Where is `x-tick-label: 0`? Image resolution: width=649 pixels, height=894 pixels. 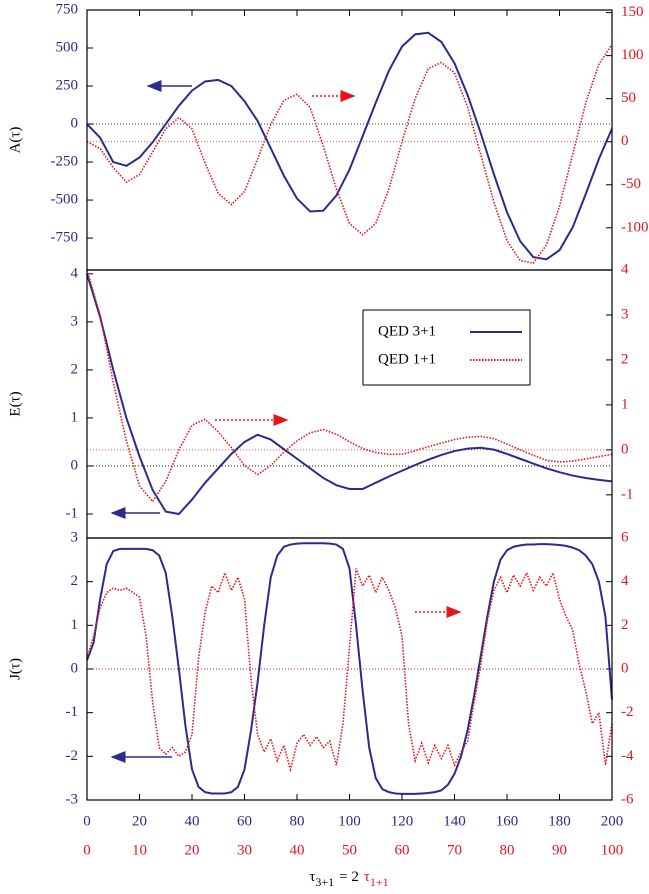 x-tick-label: 0 is located at coordinates (87, 821).